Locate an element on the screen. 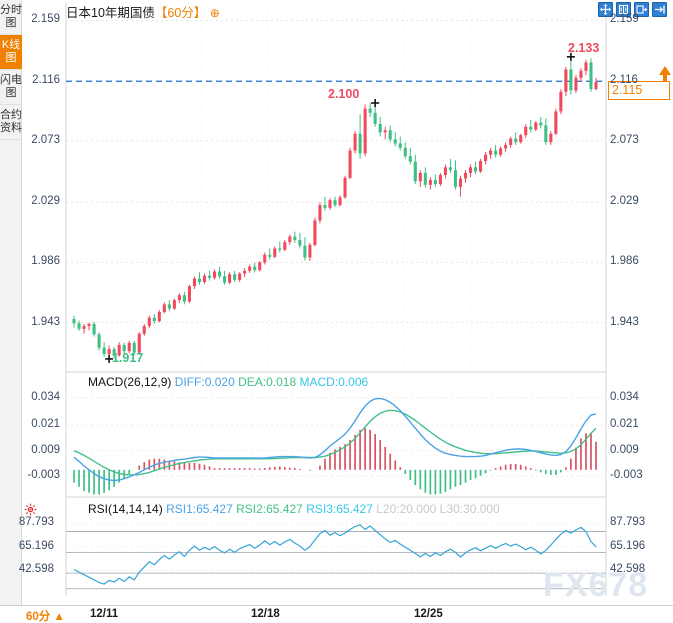 Image resolution: width=673 pixels, height=623 pixels. sidebar-item-candlestick: K线图 is located at coordinates (11, 52).